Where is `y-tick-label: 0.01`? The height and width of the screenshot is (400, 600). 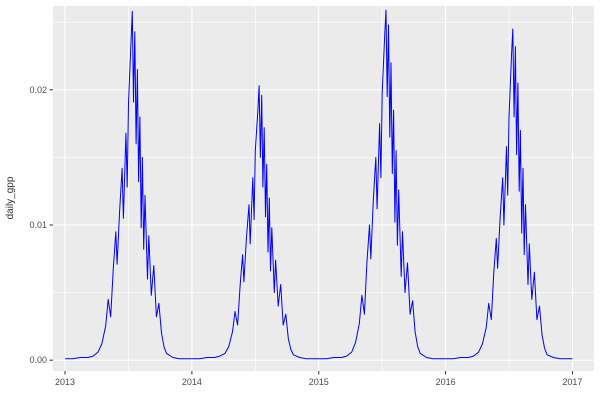
y-tick-label: 0.01 is located at coordinates (38, 225).